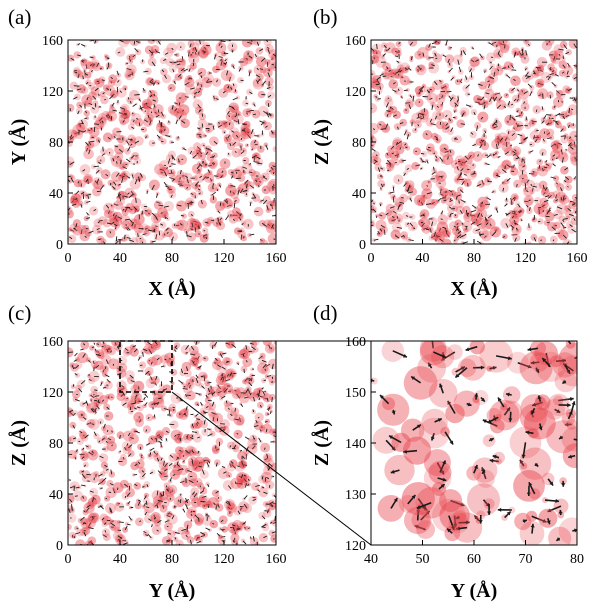  Describe the element at coordinates (474, 142) in the screenshot. I see `scatter-marks` at that location.